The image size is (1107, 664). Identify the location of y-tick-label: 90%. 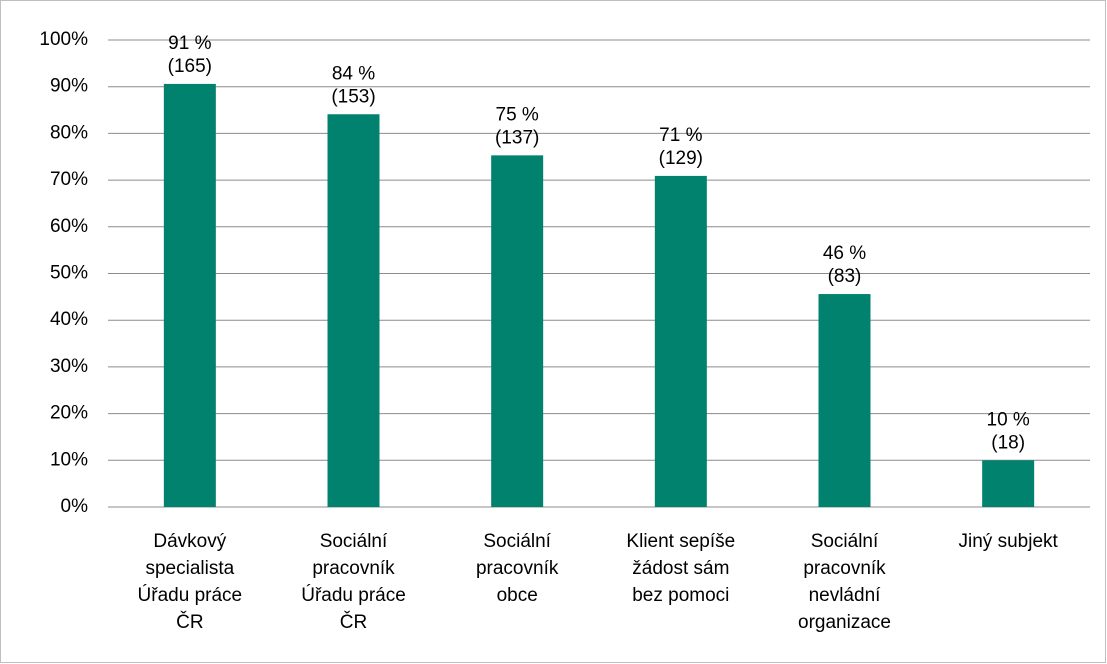
(69, 86).